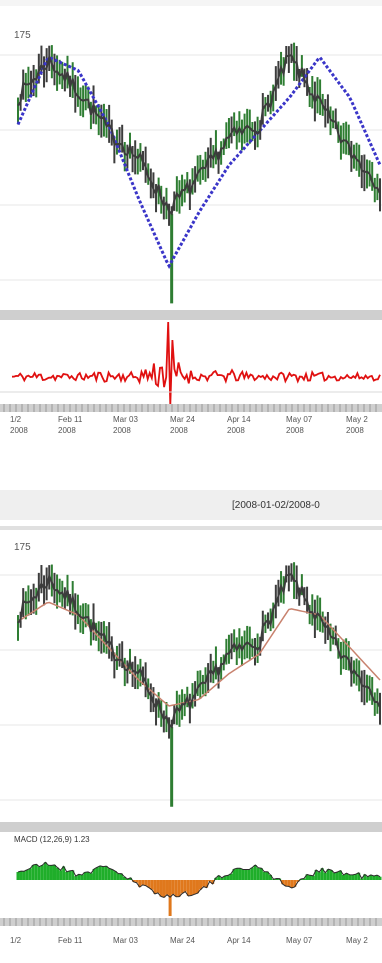 This screenshot has width=382, height=963. What do you see at coordinates (191, 528) in the screenshot?
I see `chart-divider` at bounding box center [191, 528].